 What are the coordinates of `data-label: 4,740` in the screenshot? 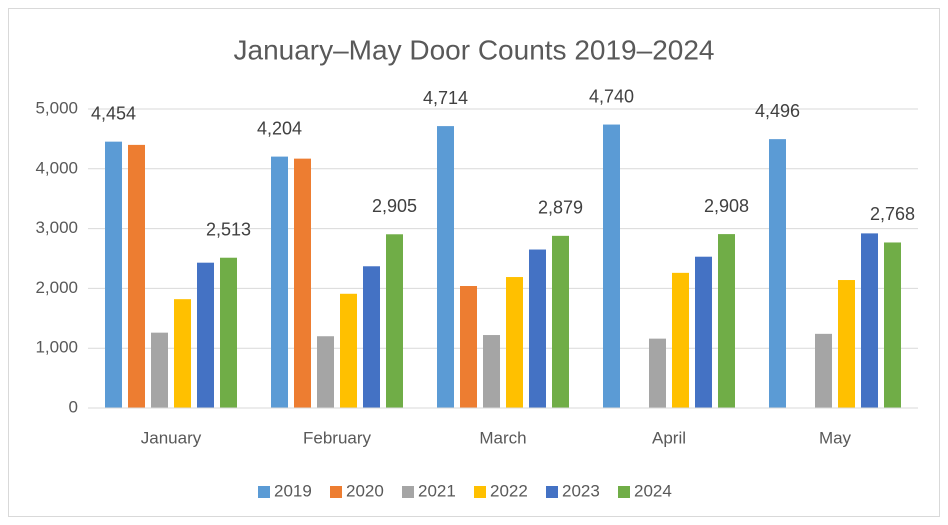 It's located at (611, 96).